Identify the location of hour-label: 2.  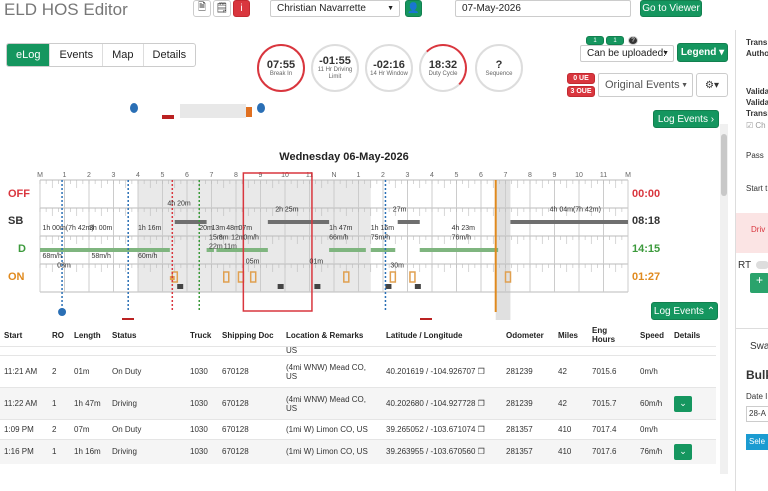
(383, 175).